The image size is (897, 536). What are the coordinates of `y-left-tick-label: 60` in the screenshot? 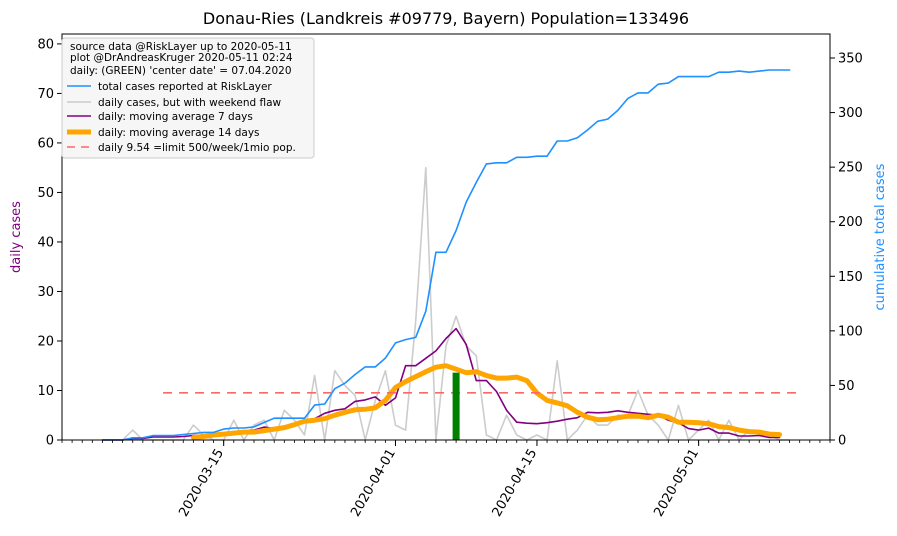 It's located at (45, 143).